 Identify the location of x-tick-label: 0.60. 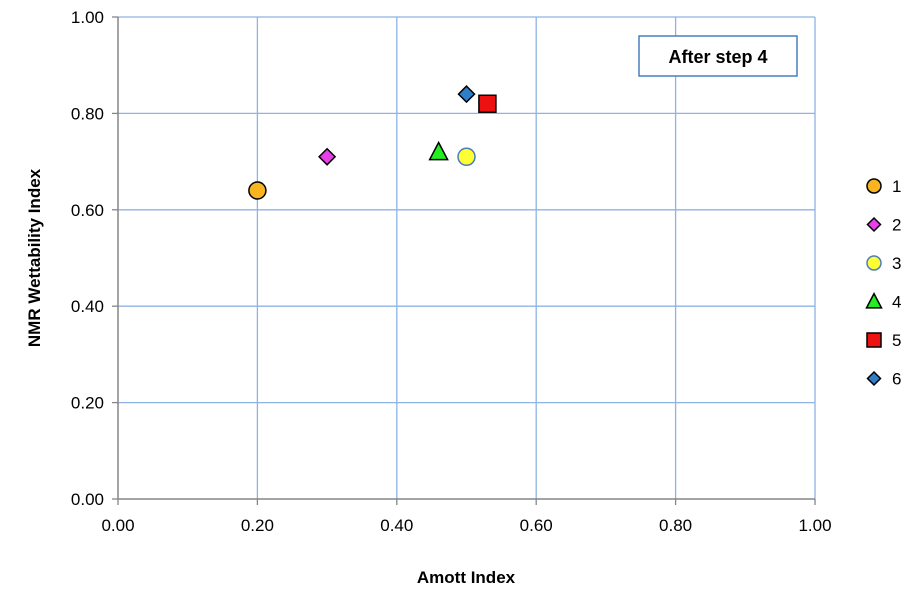
(536, 525).